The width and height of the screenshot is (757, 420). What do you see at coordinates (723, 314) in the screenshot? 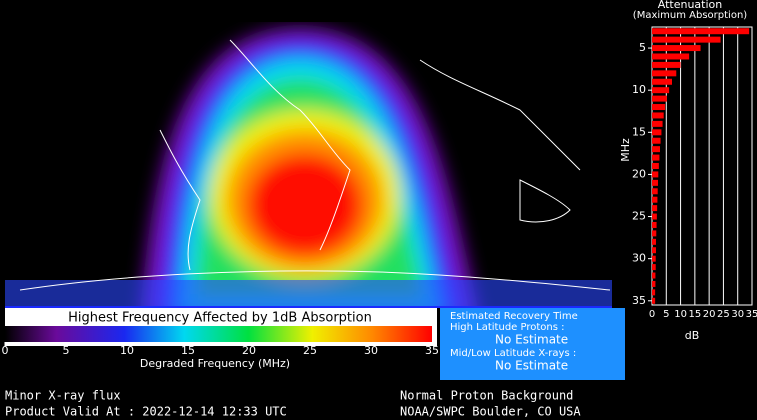
I see `x-tick-label: 25` at bounding box center [723, 314].